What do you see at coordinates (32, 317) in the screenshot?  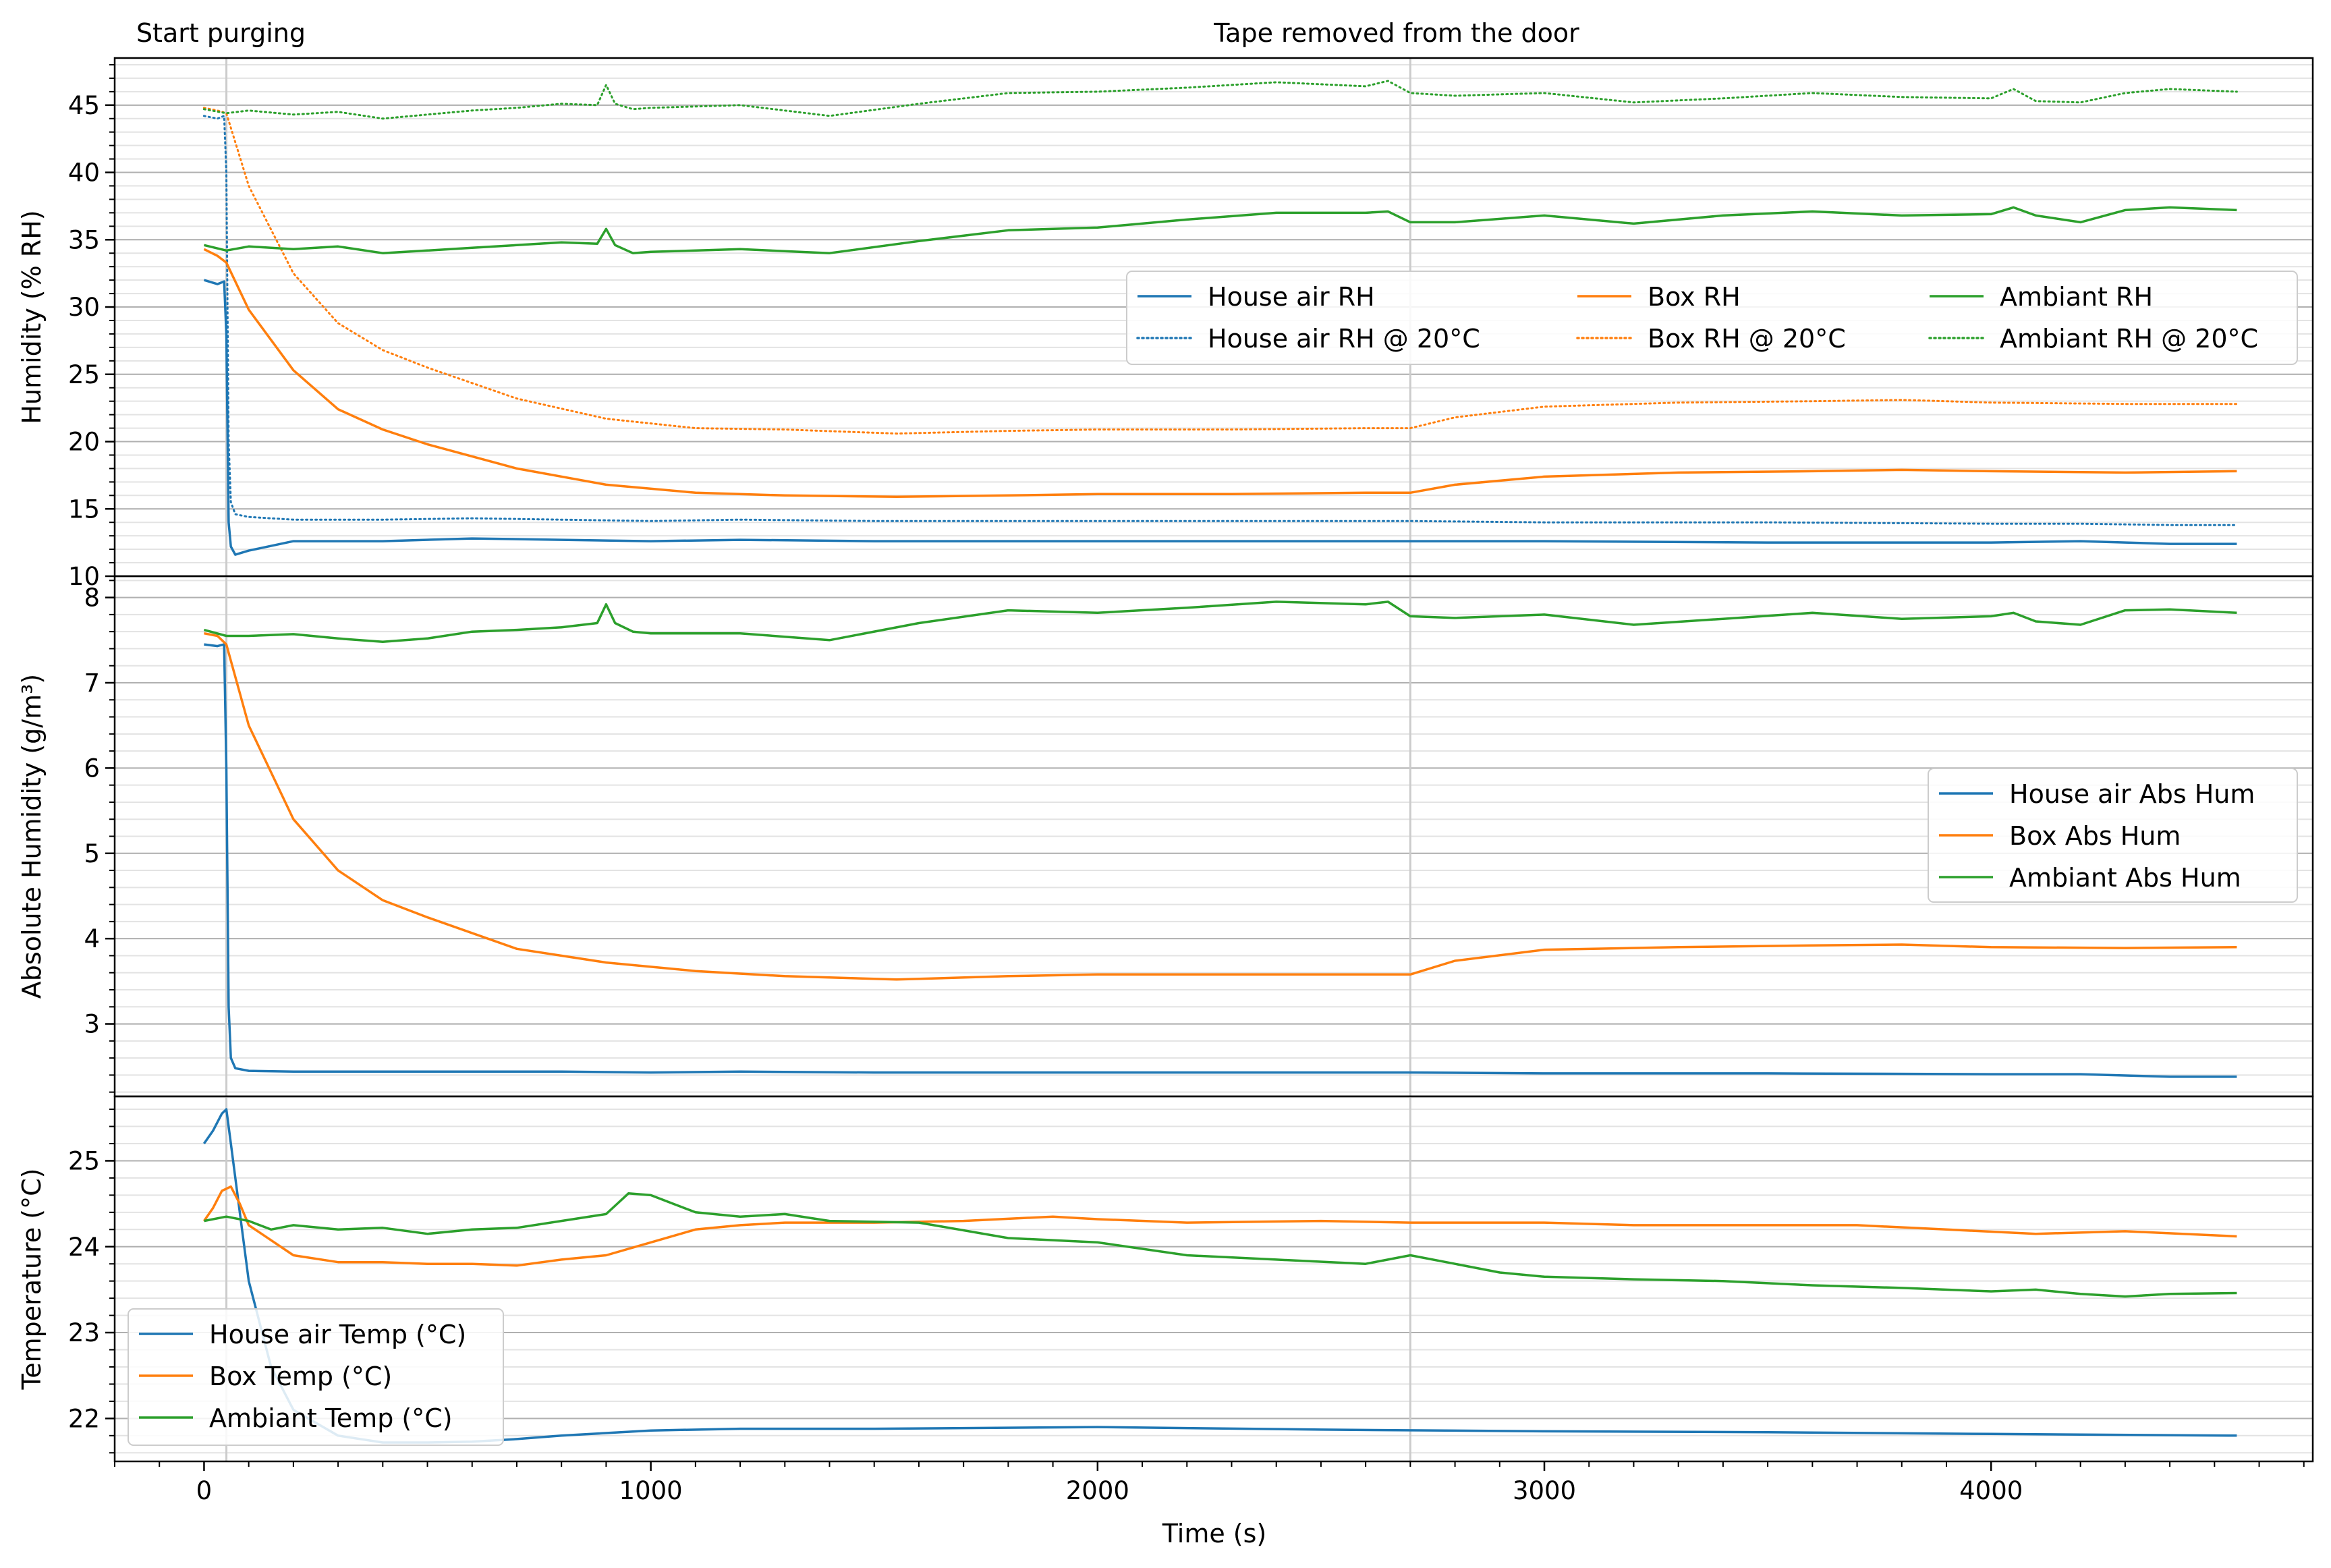 I see `humidity-y-axis-title: Humidity (% RH)` at bounding box center [32, 317].